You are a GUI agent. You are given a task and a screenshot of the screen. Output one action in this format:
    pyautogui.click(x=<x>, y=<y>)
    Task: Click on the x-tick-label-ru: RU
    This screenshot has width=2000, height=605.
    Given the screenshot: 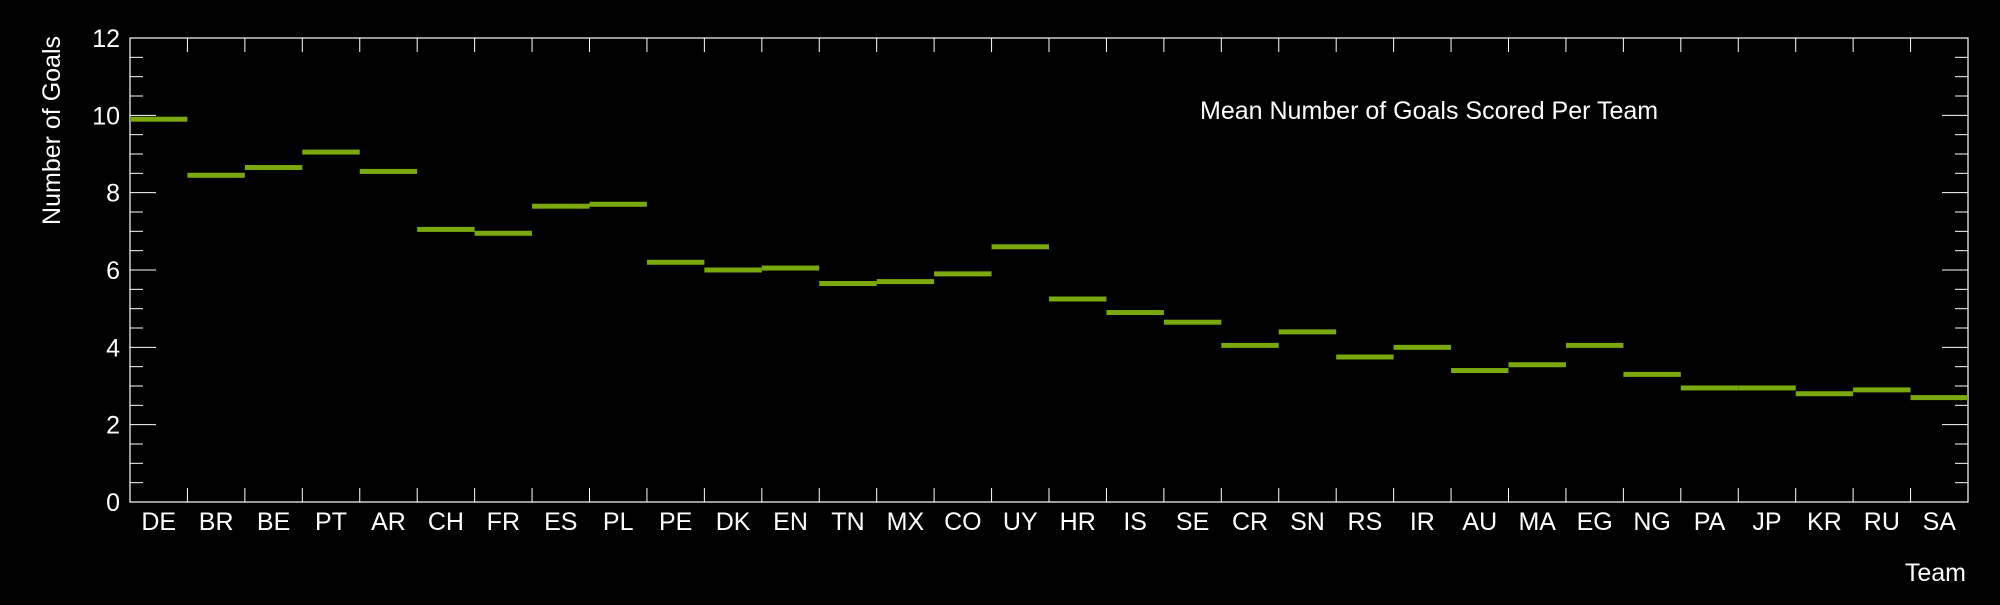 What is the action you would take?
    pyautogui.click(x=1882, y=522)
    